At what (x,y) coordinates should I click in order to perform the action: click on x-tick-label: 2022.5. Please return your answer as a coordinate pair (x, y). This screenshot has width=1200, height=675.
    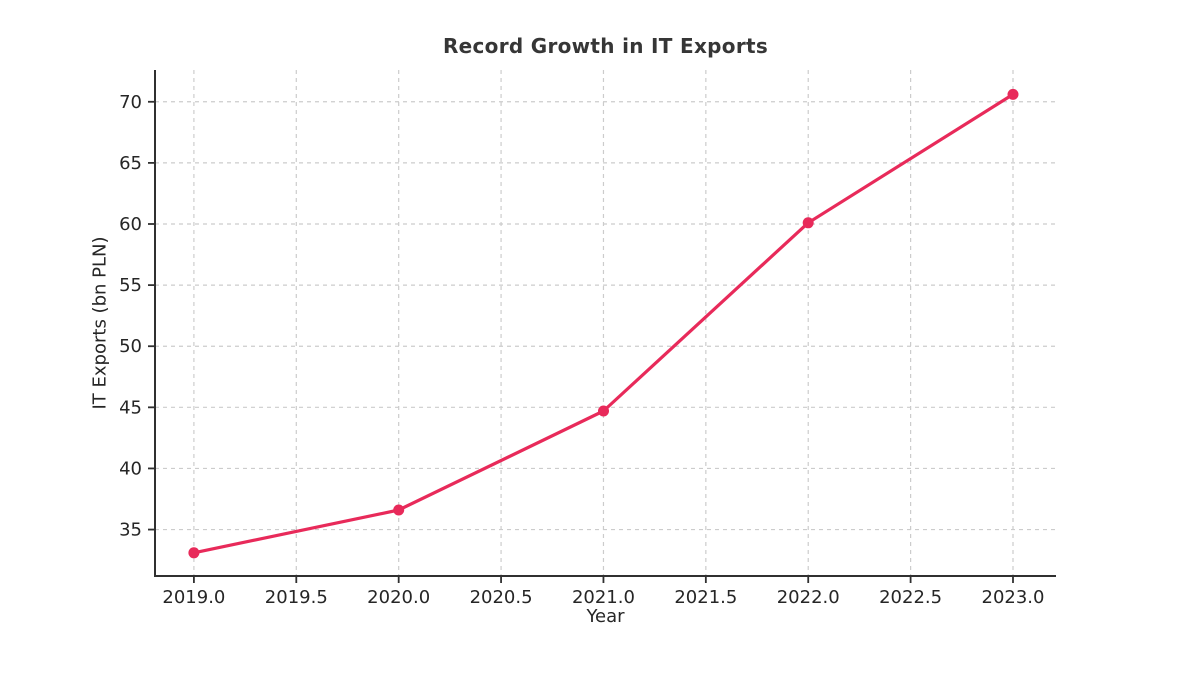
    Looking at the image, I should click on (910, 597).